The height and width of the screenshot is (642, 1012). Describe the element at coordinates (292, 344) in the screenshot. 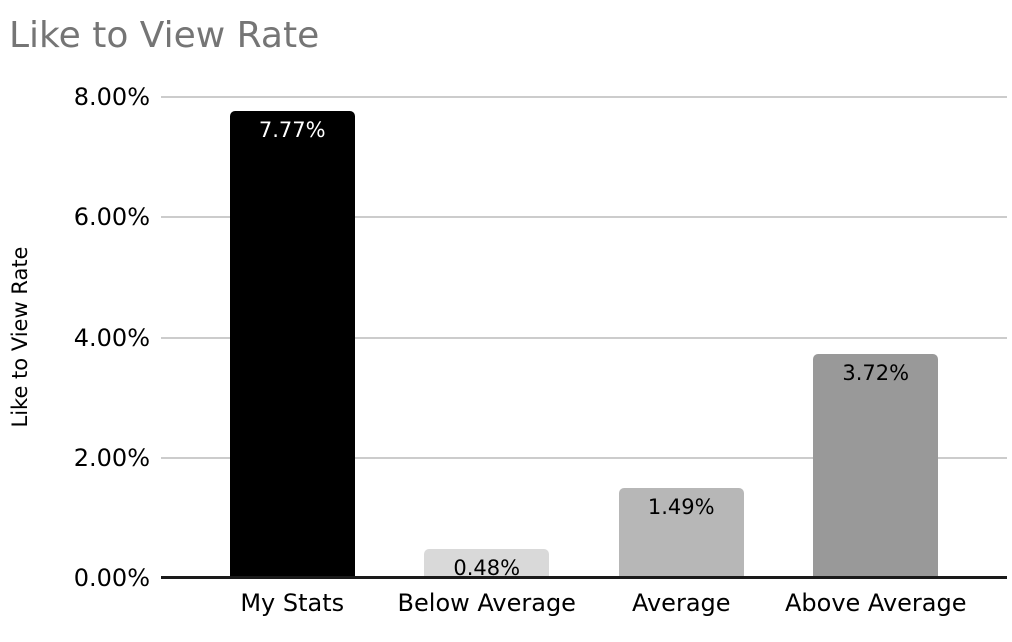

I see `bar-my-stats: 7.77%` at that location.